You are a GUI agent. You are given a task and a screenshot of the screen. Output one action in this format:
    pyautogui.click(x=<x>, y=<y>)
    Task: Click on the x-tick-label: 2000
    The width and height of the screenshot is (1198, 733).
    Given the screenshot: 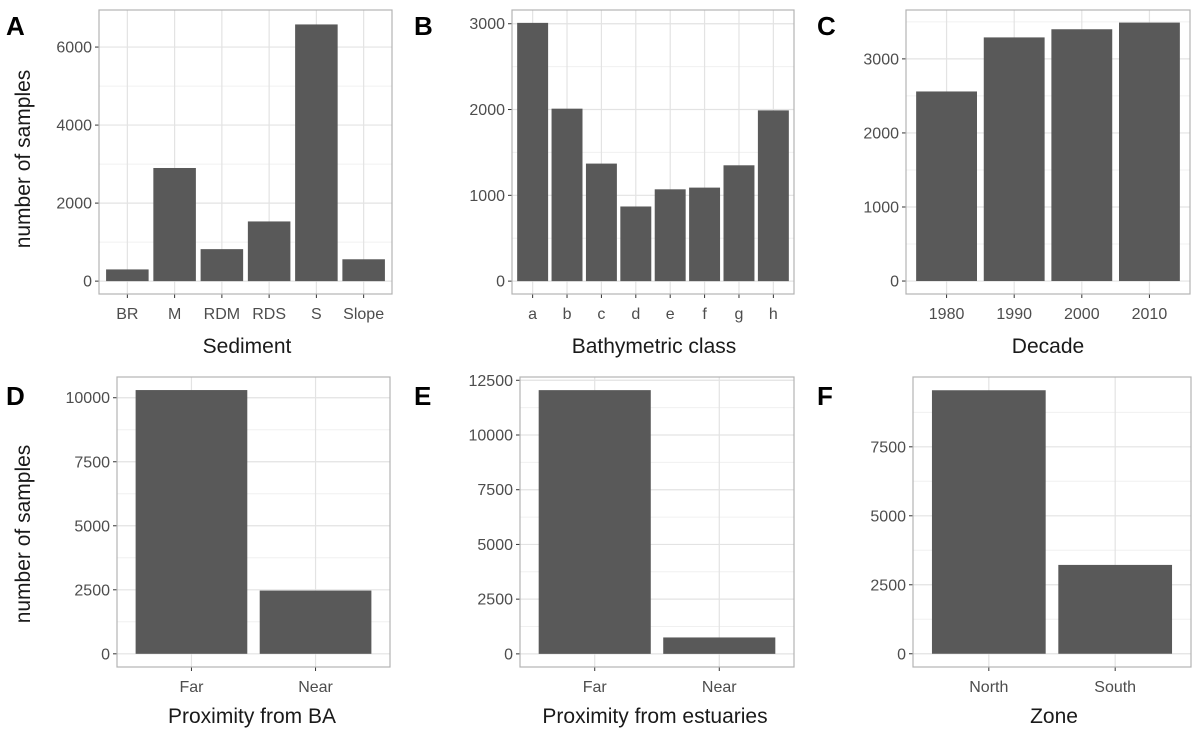 What is the action you would take?
    pyautogui.click(x=1082, y=314)
    